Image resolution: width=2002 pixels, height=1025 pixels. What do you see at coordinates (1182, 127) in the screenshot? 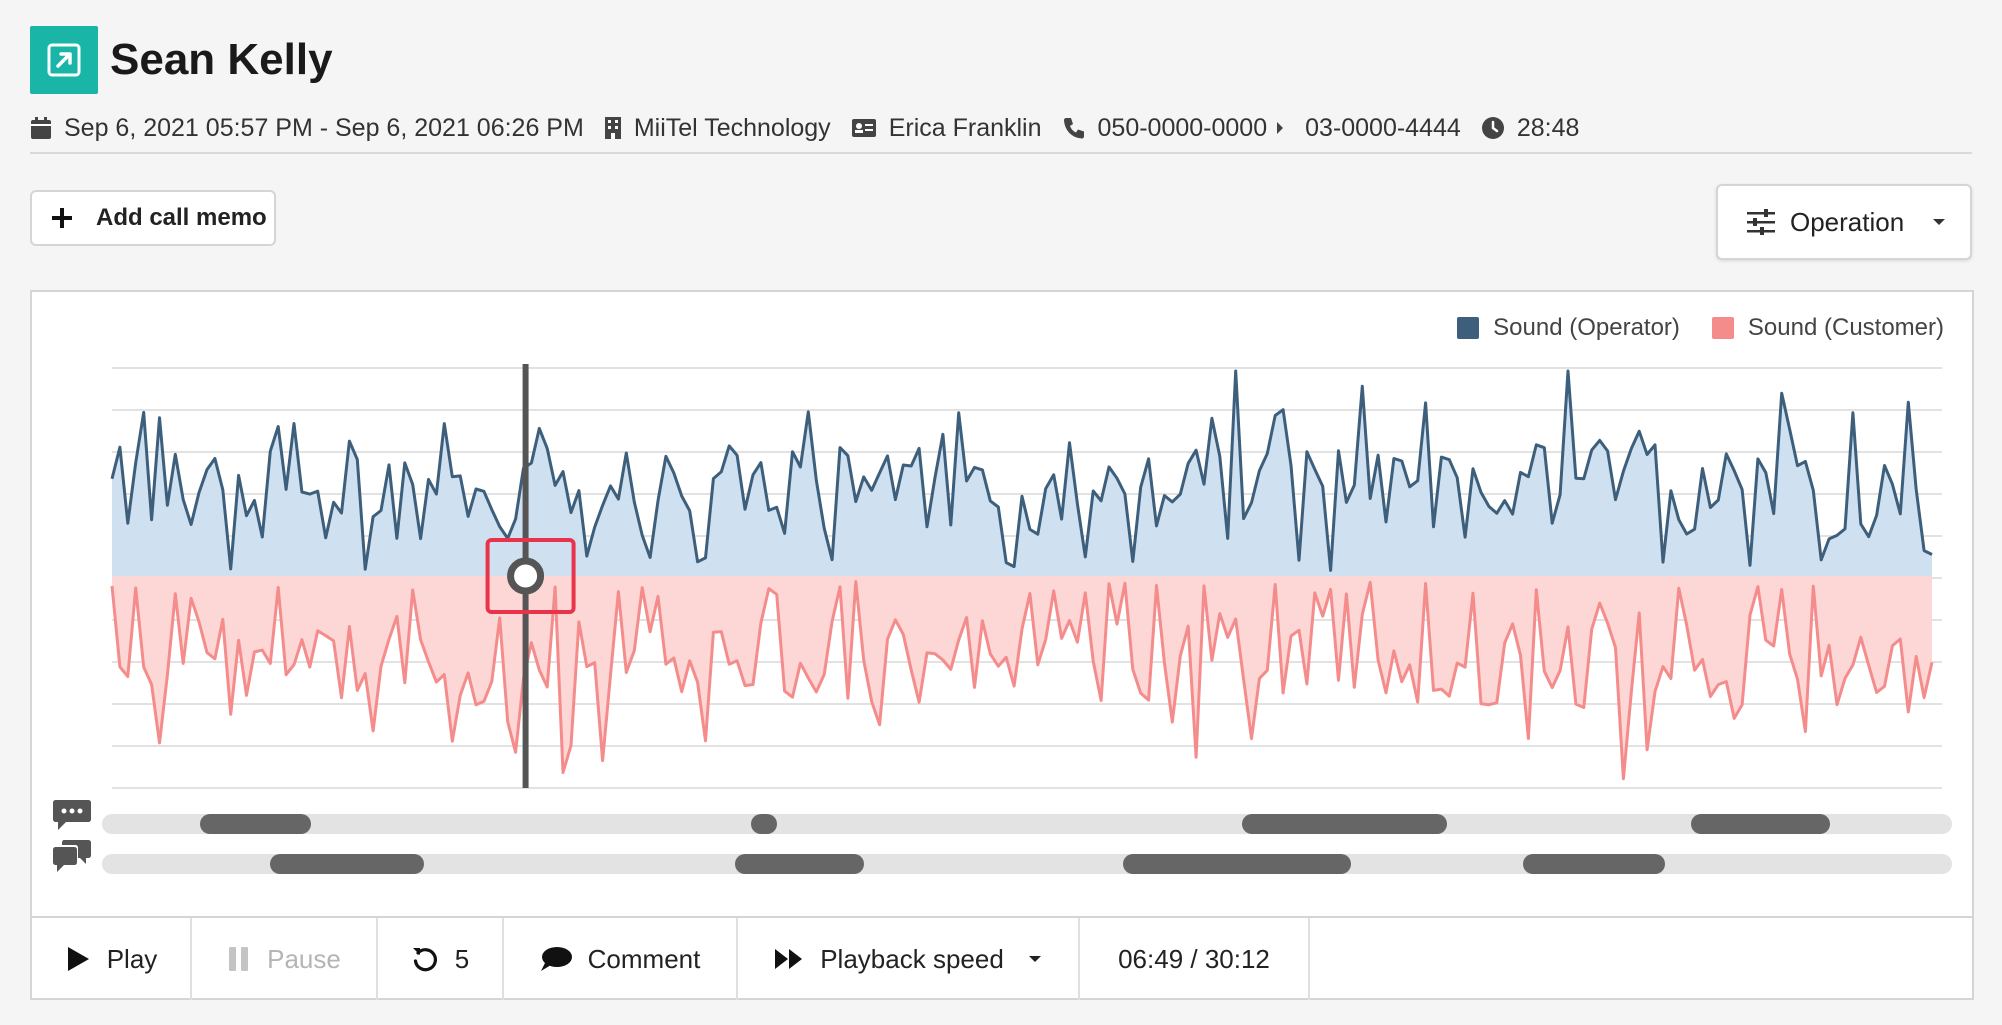
I see `from-number: 050-0000-0000` at bounding box center [1182, 127].